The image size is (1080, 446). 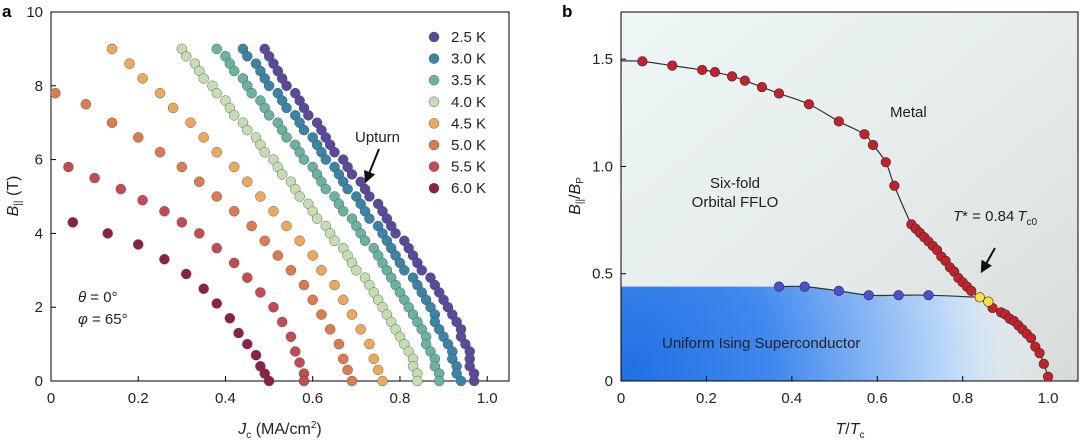 What do you see at coordinates (377, 137) in the screenshot?
I see `upturn-annotation: Upturn` at bounding box center [377, 137].